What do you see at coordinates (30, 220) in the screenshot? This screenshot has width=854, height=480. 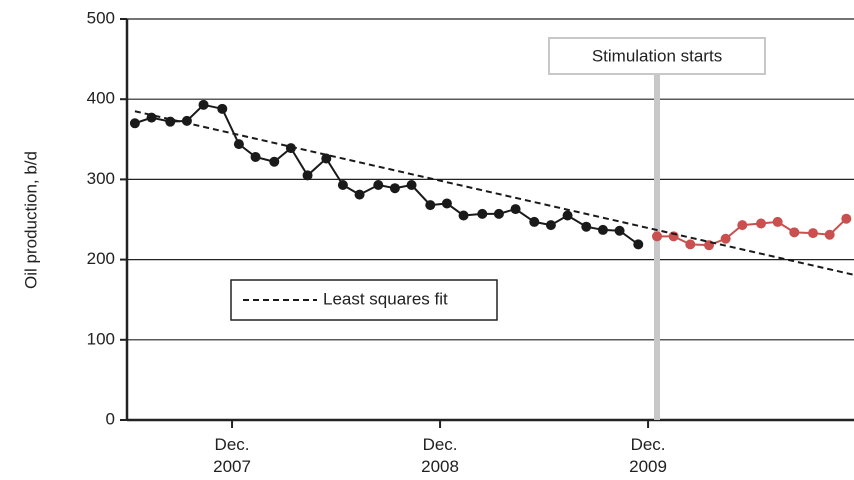 I see `y-axis-label: Oil production, b/d` at bounding box center [30, 220].